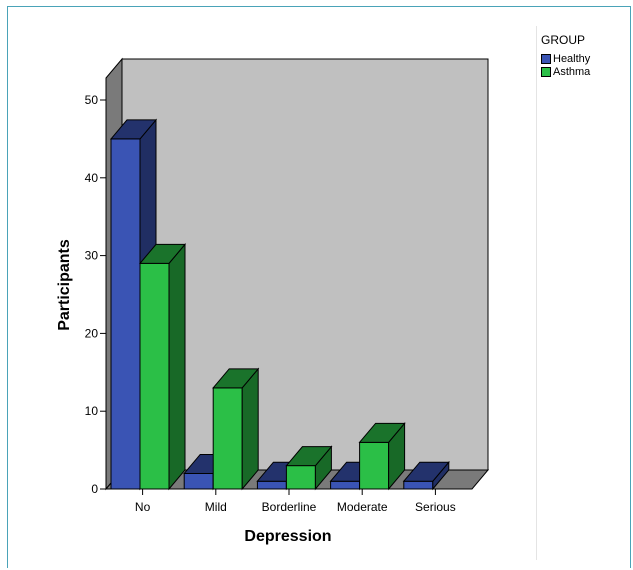  What do you see at coordinates (227, 438) in the screenshot?
I see `bar-asthma-mild-front` at bounding box center [227, 438].